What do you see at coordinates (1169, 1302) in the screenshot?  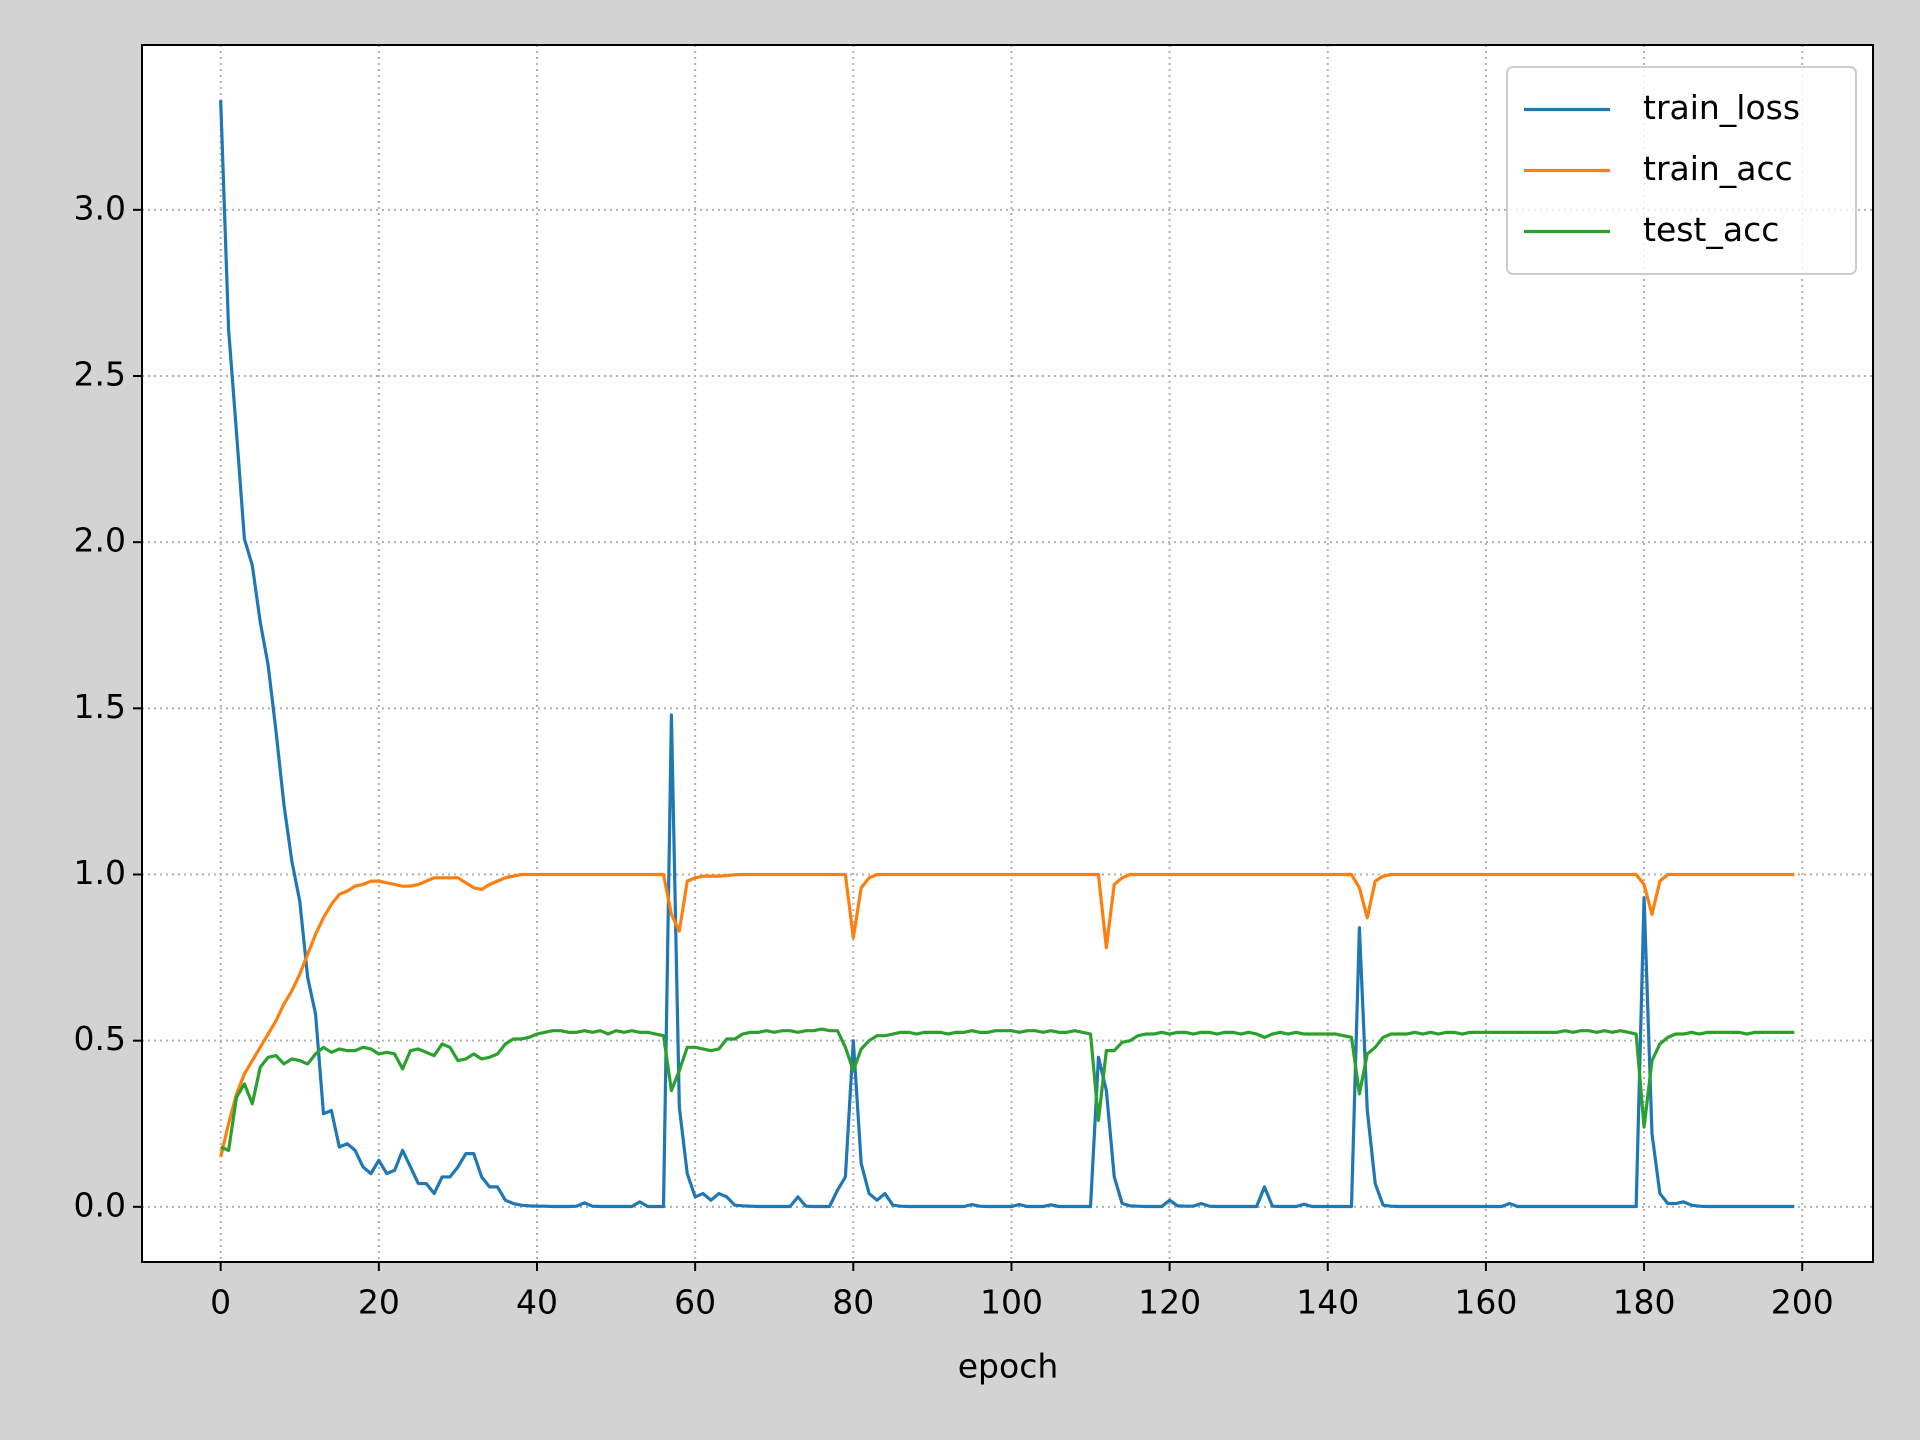 I see `x-tick-label: 120` at bounding box center [1169, 1302].